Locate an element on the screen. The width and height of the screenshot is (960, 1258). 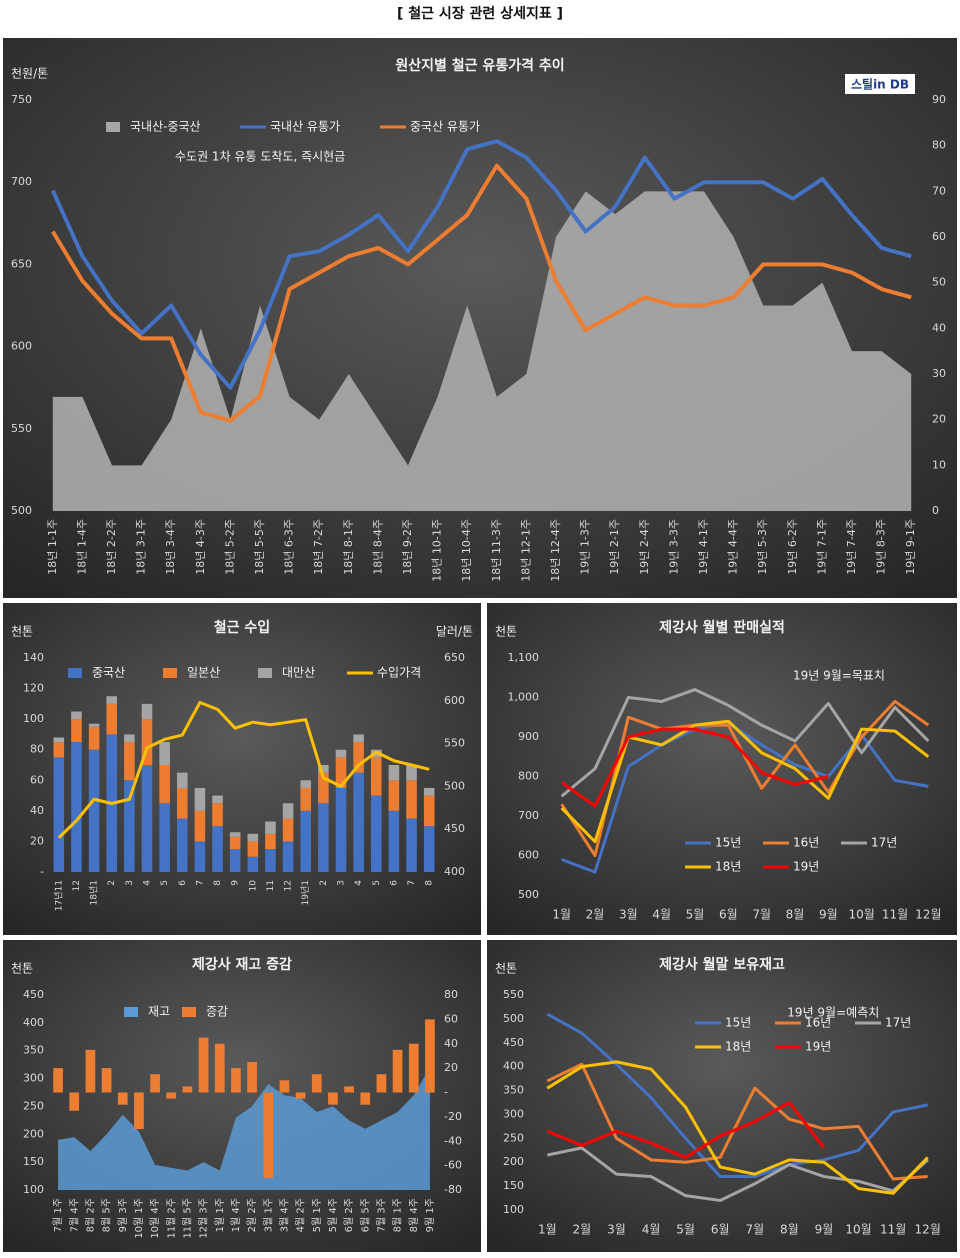
page-heading: [ 철근 시장 관련 상세지표 ] is located at coordinates (480, 13).